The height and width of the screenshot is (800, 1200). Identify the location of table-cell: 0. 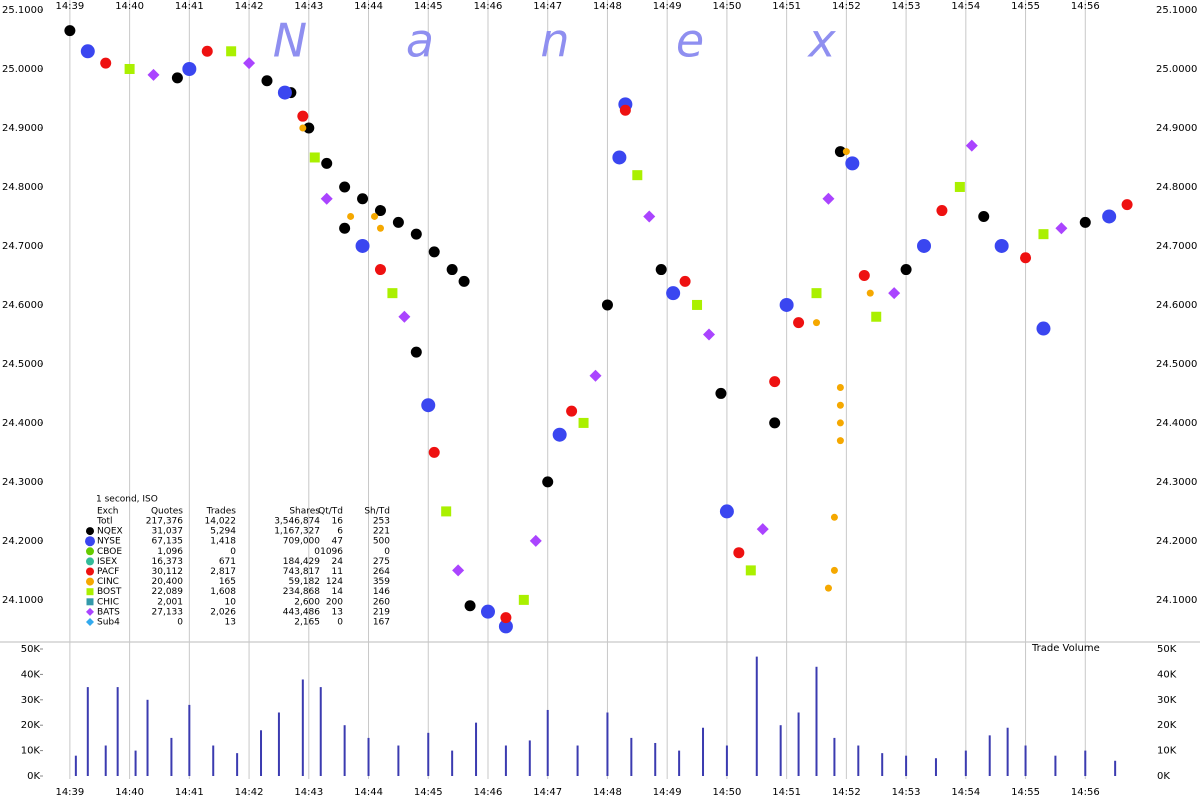
(233, 552).